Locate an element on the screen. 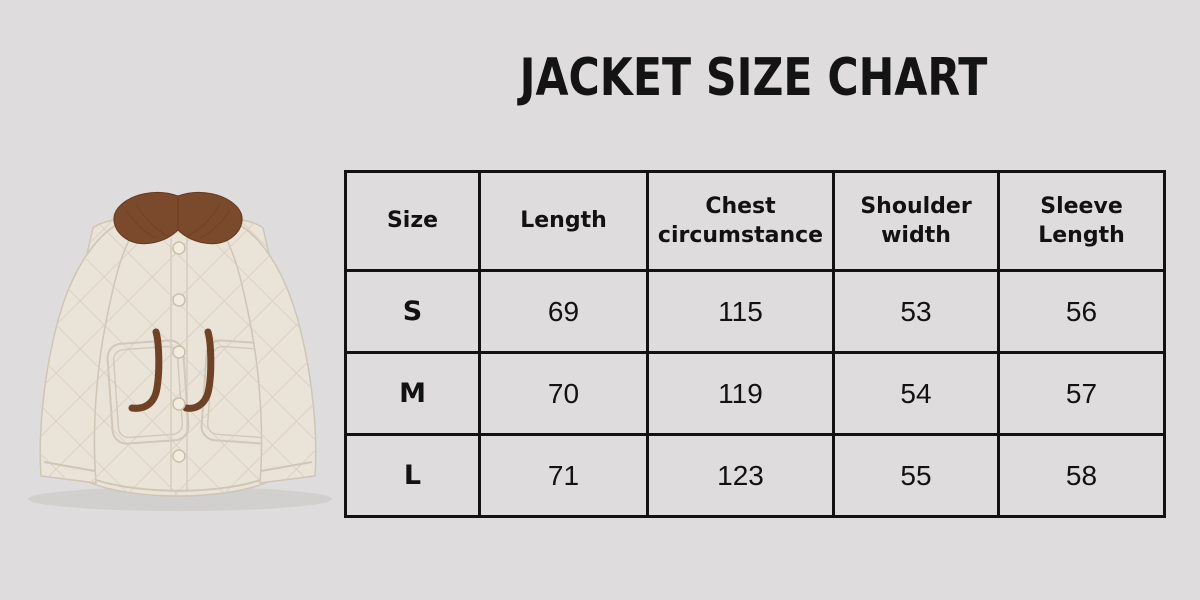 This screenshot has height=600, width=1200. cell-l-shoulder: 55 is located at coordinates (916, 475).